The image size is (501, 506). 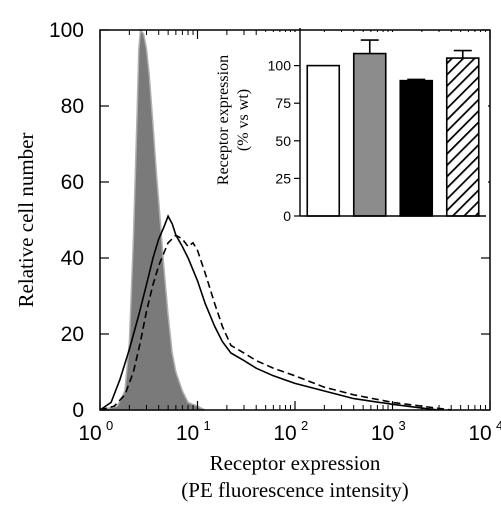 I want to click on y-tick-label: 40, so click(x=72, y=258).